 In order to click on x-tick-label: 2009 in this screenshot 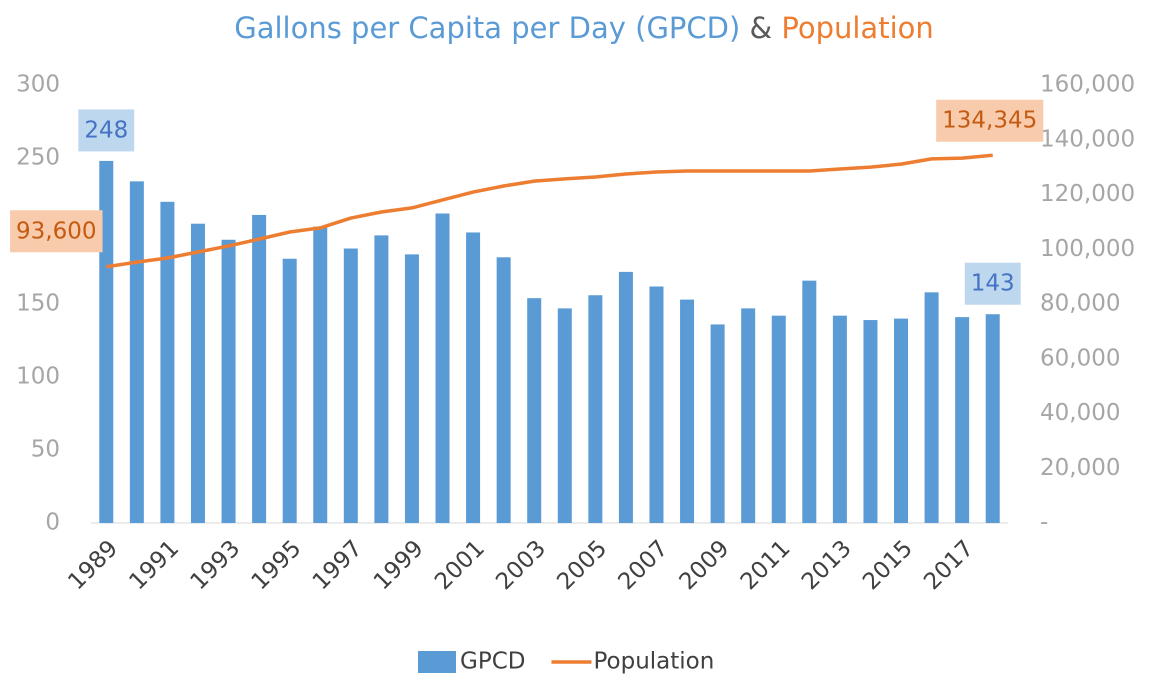, I will do `click(705, 565)`.